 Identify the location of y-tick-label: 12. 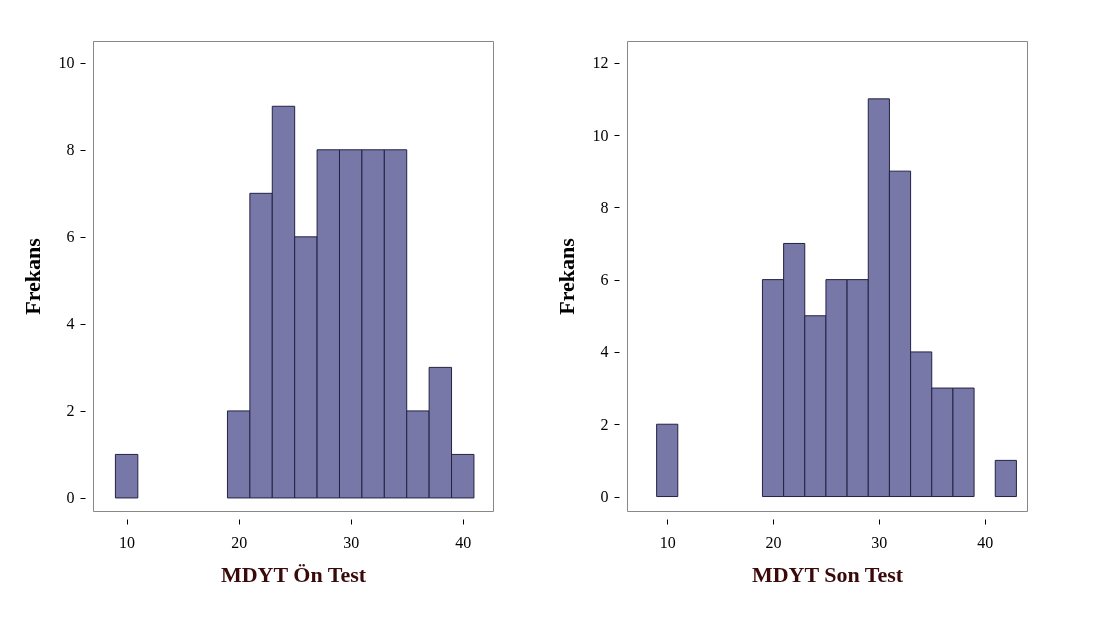
(600, 63).